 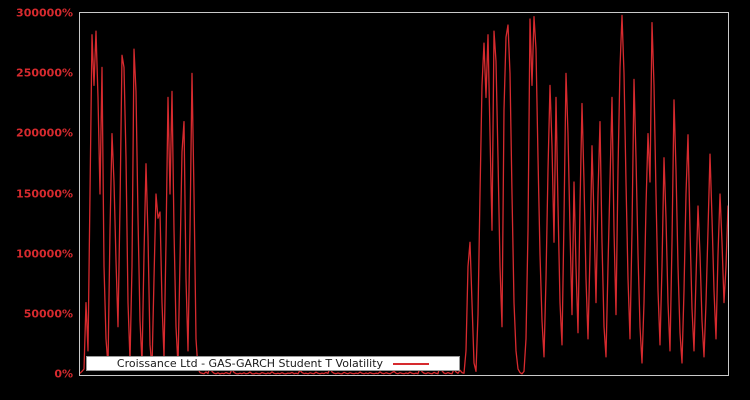 I want to click on y-axis-tick-label: 100000%, so click(x=44, y=254).